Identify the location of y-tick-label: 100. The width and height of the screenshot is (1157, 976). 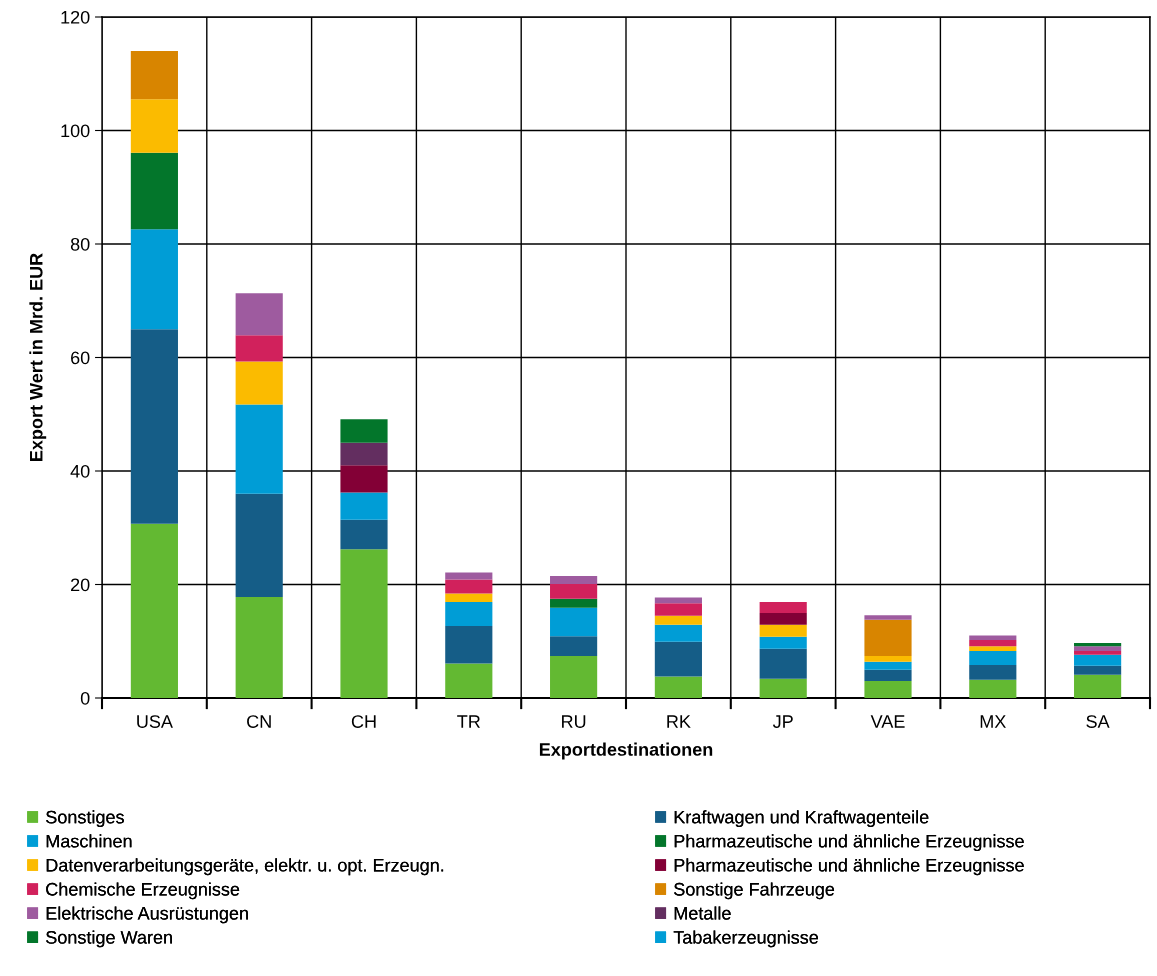
(75, 131).